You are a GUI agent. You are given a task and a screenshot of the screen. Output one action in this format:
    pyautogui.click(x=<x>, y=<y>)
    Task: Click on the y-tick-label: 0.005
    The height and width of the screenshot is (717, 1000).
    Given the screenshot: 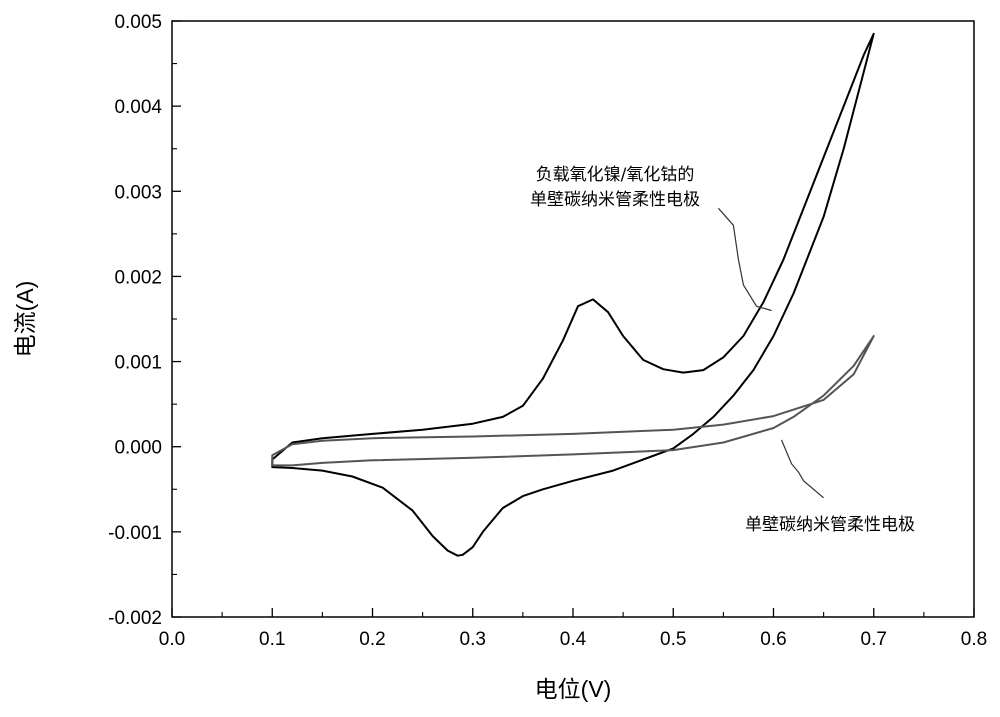 What is the action you would take?
    pyautogui.click(x=138, y=22)
    